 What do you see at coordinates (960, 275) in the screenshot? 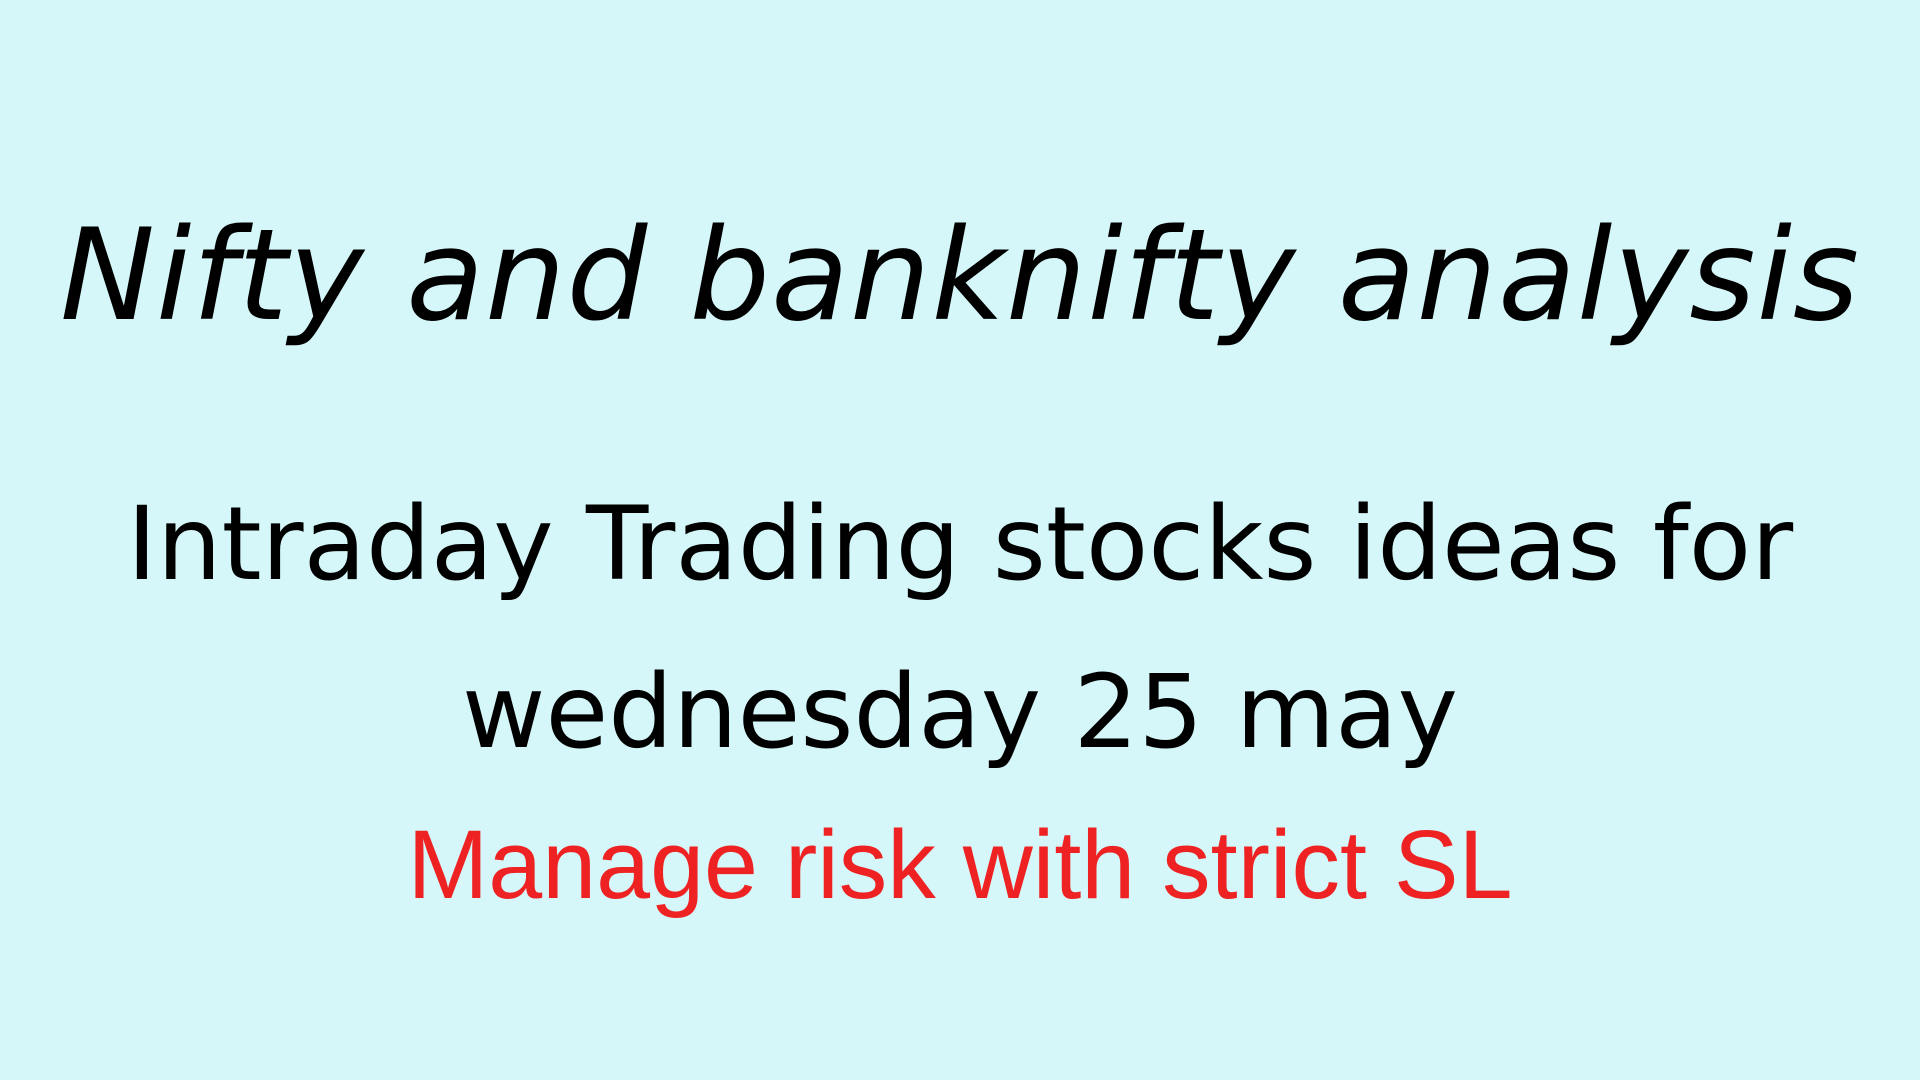
I see `headline-title: Nifty and banknifty analysis` at bounding box center [960, 275].